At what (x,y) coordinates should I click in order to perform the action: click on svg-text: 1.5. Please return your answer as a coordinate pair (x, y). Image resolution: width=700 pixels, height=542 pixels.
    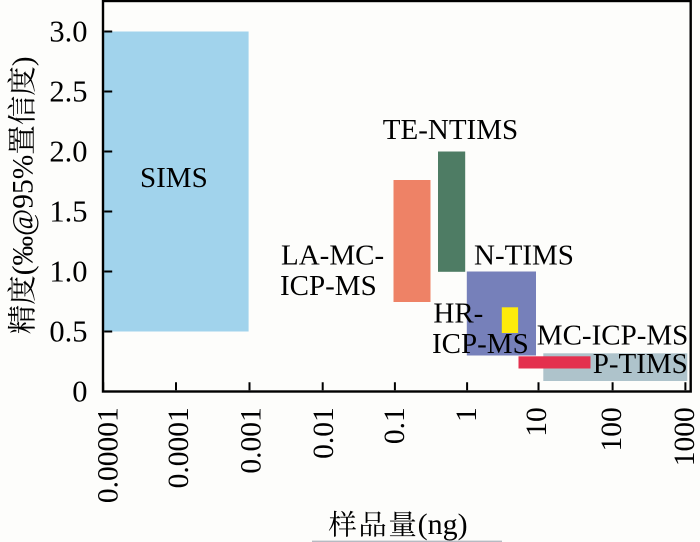
    Looking at the image, I should click on (68, 212).